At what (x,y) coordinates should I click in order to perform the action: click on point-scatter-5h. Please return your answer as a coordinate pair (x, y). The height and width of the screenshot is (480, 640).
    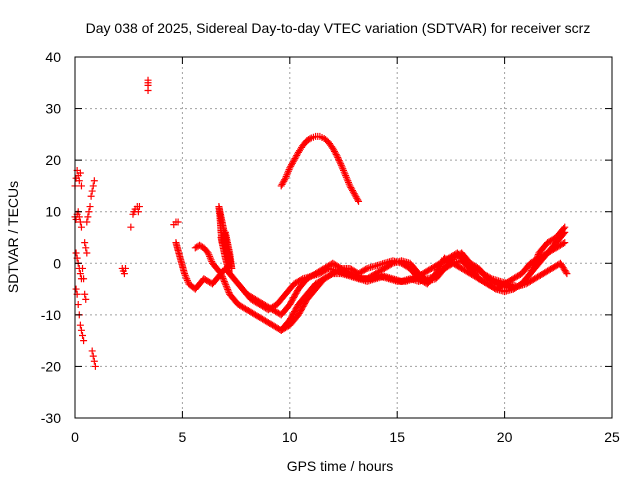
    Looking at the image, I should click on (178, 222).